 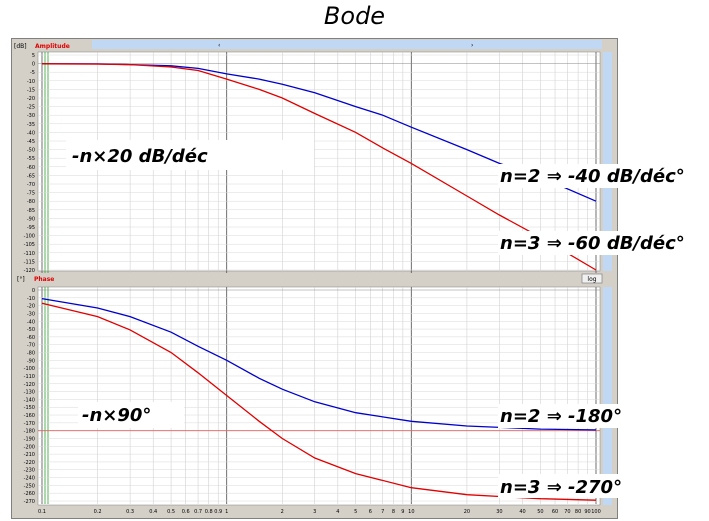 What do you see at coordinates (337, 512) in the screenshot?
I see `x-tick-label-12: 4` at bounding box center [337, 512].